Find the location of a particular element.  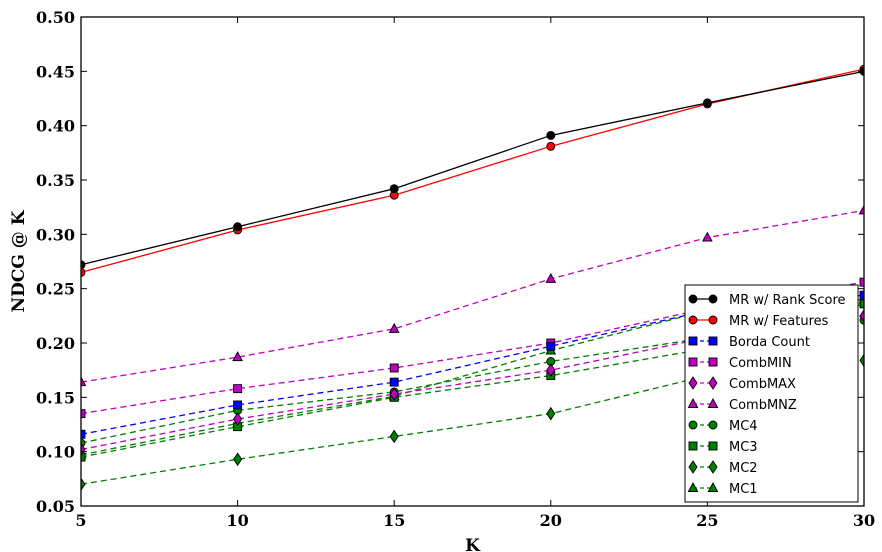

legend-entry: MR w/ Rank Score is located at coordinates (767, 300).